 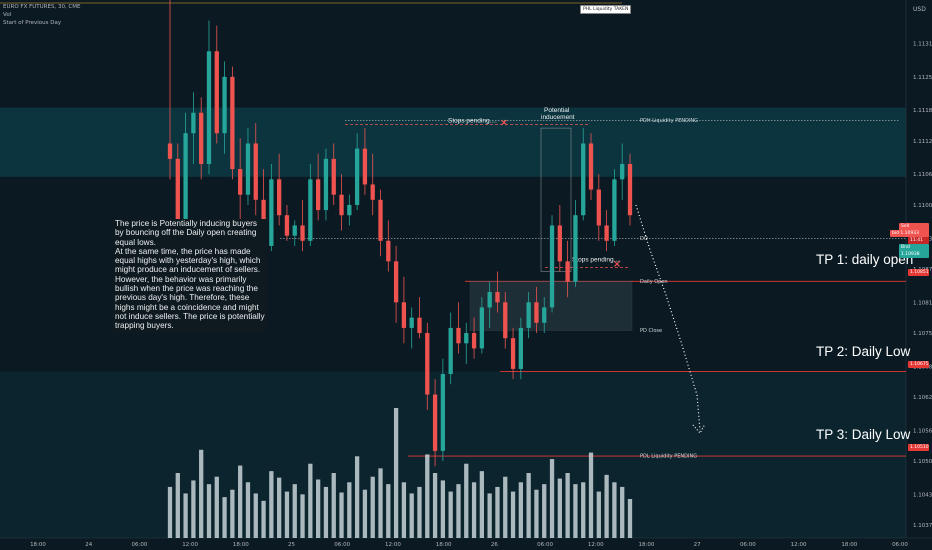 I want to click on tp2-price-tag: 1.10675, so click(x=918, y=364).